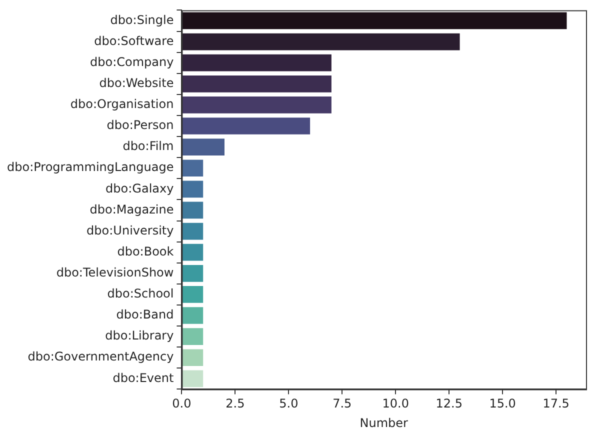  Describe the element at coordinates (143, 377) in the screenshot. I see `y-tick-label: dbo:Event` at that location.